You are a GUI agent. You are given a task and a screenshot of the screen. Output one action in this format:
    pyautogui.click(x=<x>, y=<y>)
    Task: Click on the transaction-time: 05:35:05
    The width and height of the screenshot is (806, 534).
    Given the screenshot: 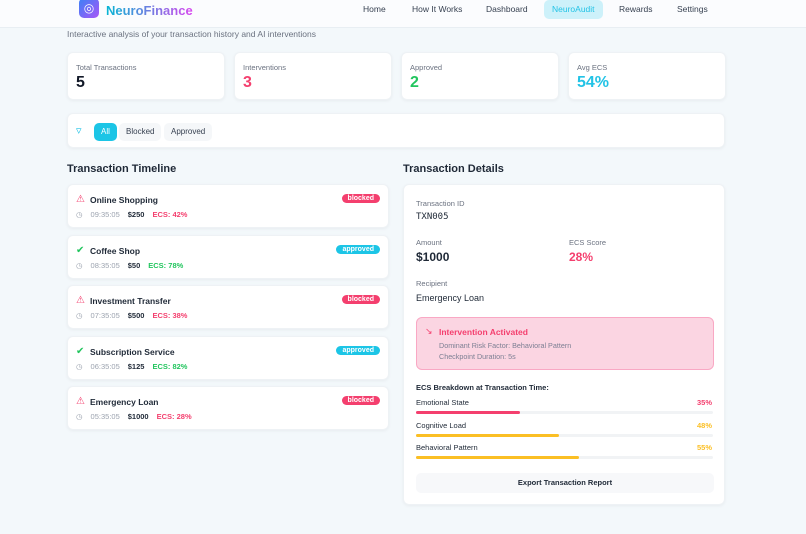 What is the action you would take?
    pyautogui.click(x=105, y=416)
    